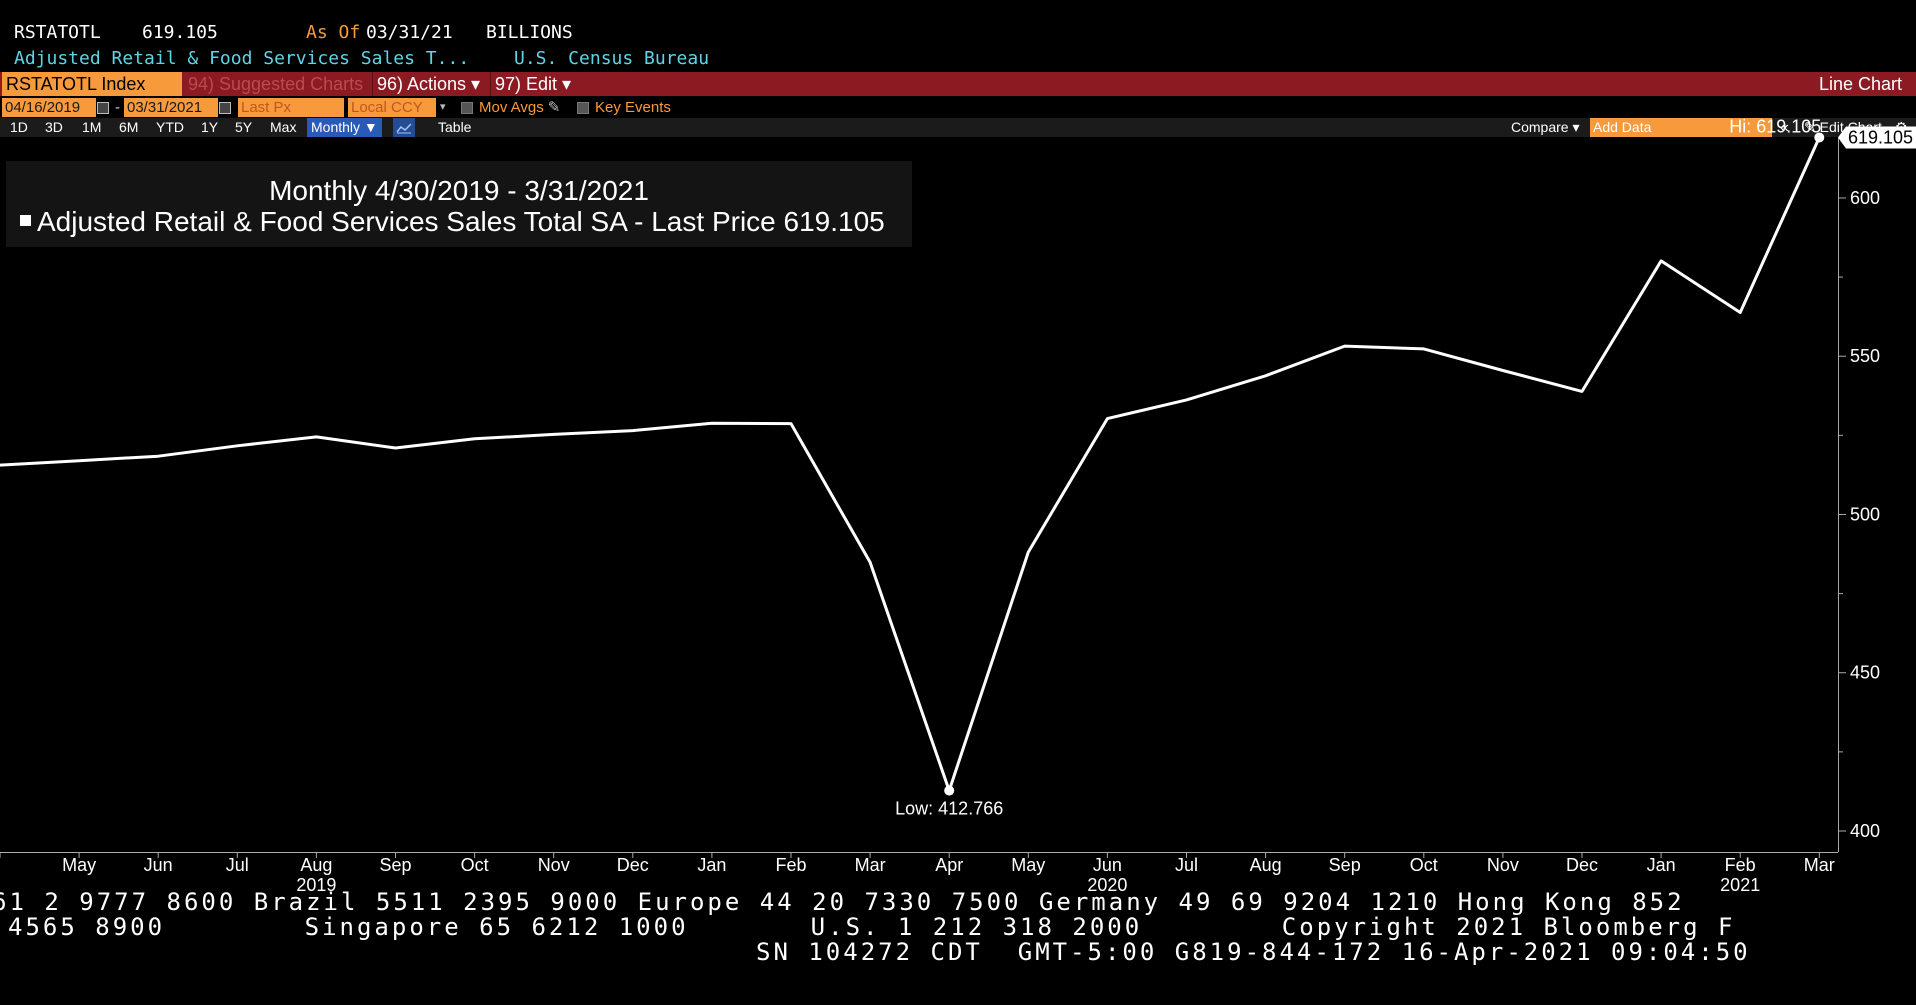 This screenshot has height=1005, width=1916. Describe the element at coordinates (430, 84) in the screenshot. I see `actions-menu: 96) Actions ▾` at that location.